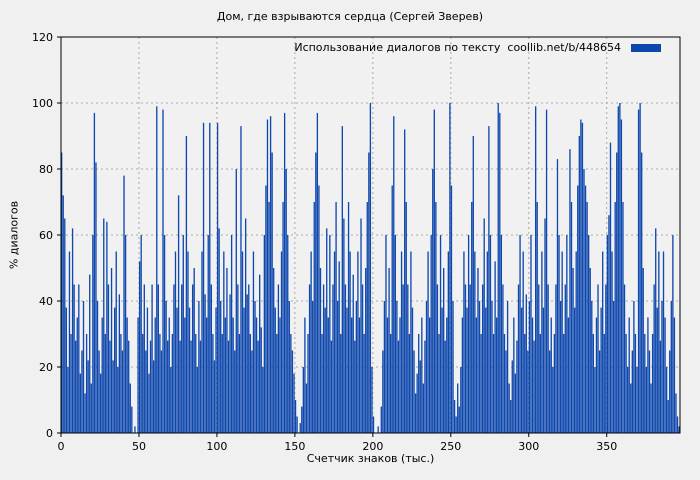  Describe the element at coordinates (46, 367) in the screenshot. I see `y-tick-label: 20` at that location.